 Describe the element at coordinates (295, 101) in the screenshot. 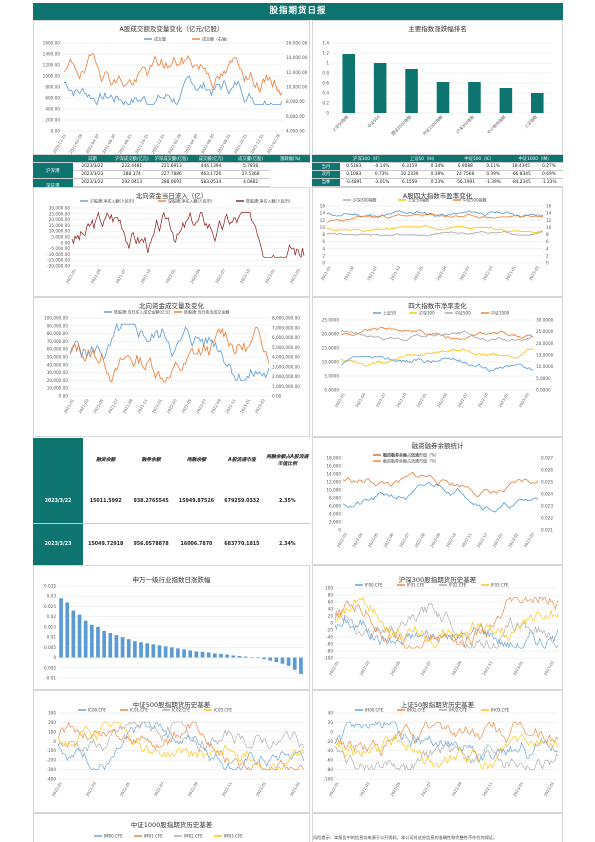

I see `y-tick-label: 8,000.00` at that location.